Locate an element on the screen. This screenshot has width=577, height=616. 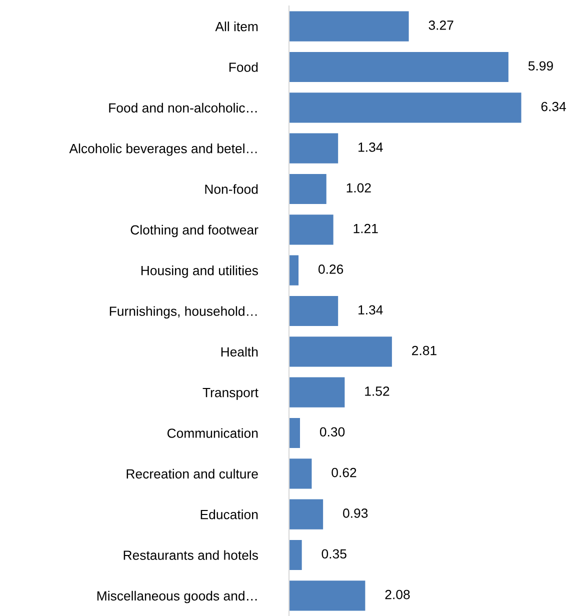
y-tick-label: Non-food is located at coordinates (231, 189).